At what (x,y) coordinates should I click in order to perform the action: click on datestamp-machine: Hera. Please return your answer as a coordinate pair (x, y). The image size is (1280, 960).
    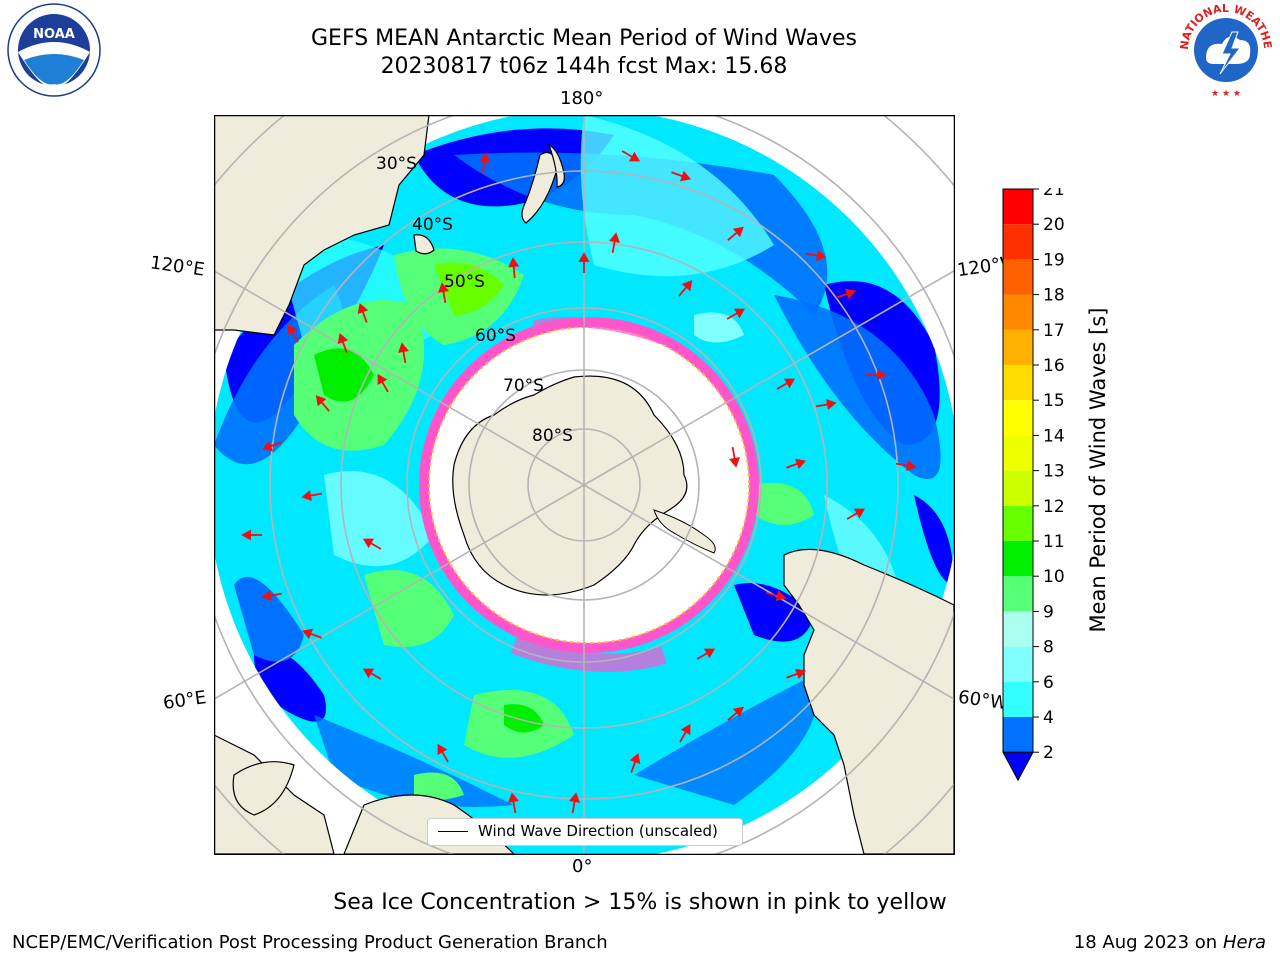
    Looking at the image, I should click on (1244, 942).